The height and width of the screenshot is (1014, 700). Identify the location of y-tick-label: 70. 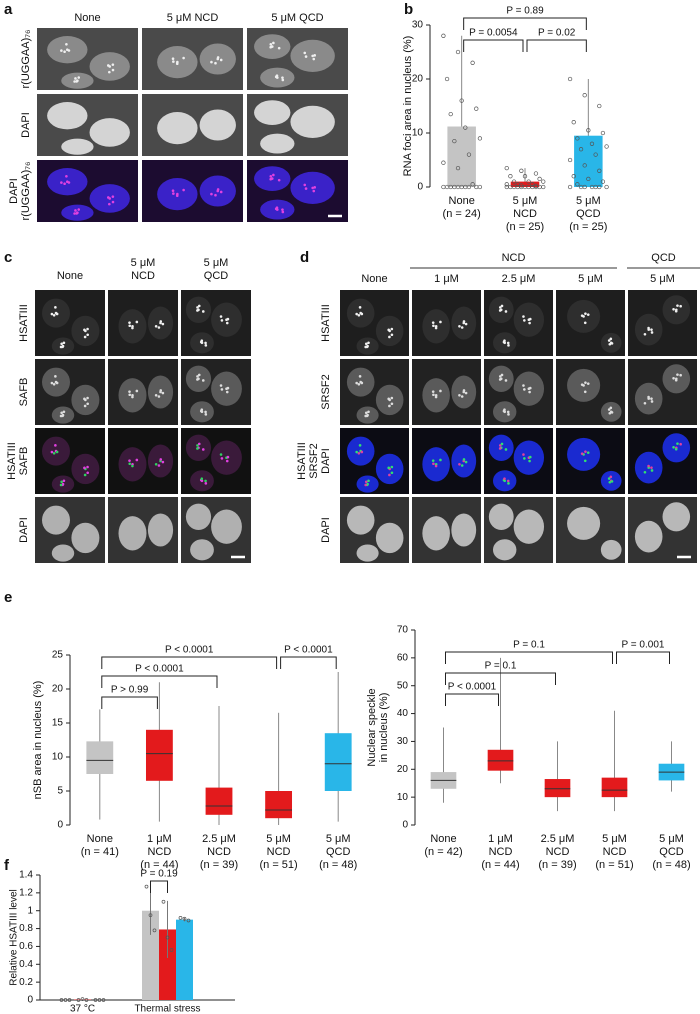
(403, 630).